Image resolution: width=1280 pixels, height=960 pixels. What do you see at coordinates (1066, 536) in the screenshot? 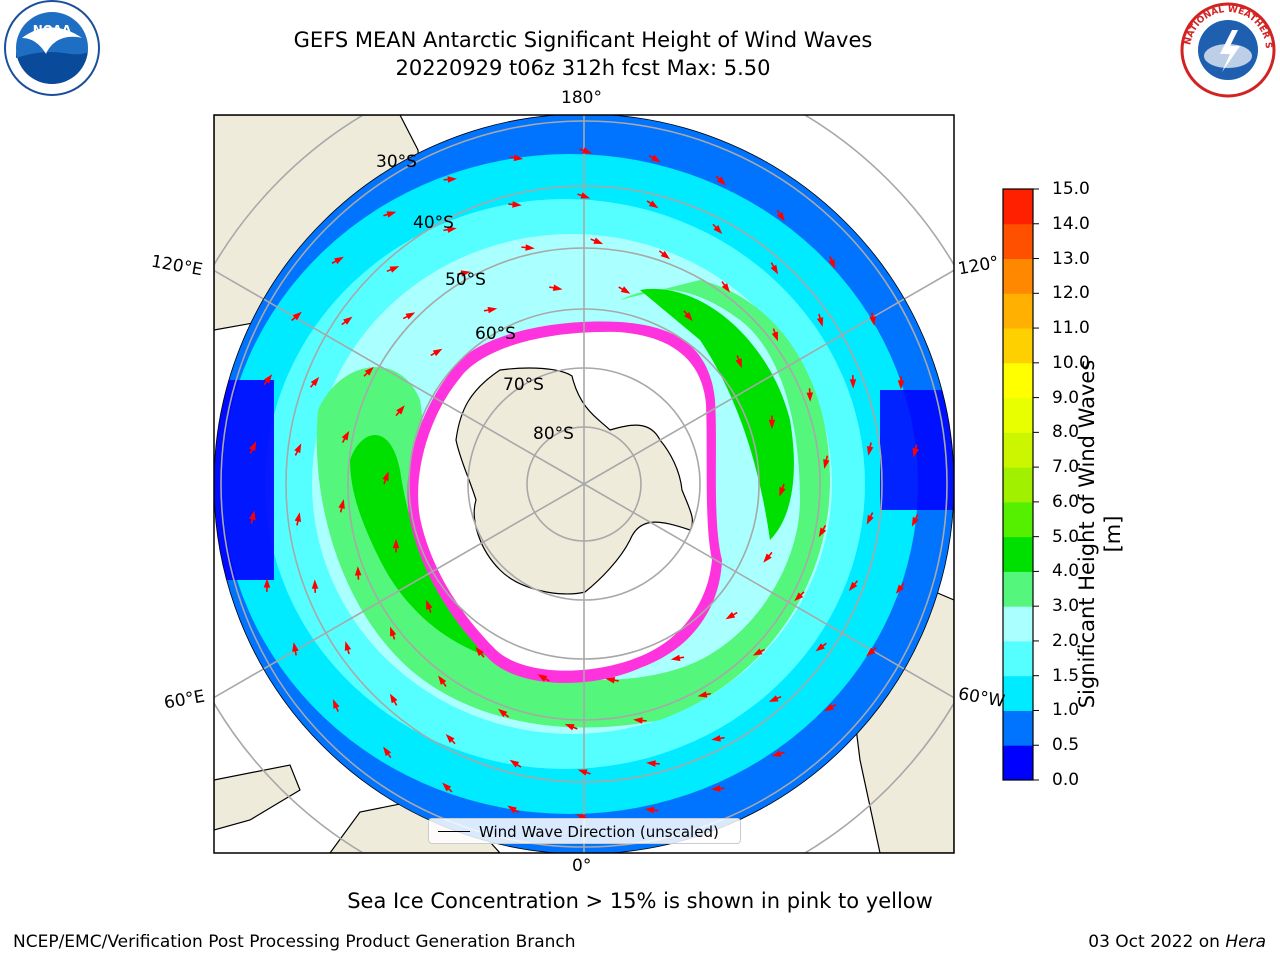
I see `colorbar-tick-label: 5.0` at bounding box center [1066, 536].